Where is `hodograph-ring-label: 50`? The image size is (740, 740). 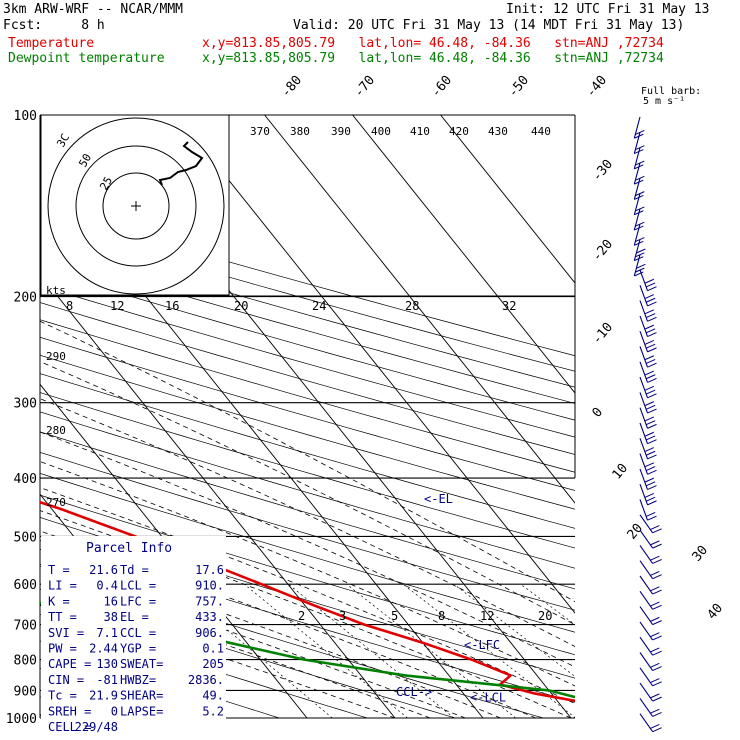 hodograph-ring-label: 50 is located at coordinates (85, 161).